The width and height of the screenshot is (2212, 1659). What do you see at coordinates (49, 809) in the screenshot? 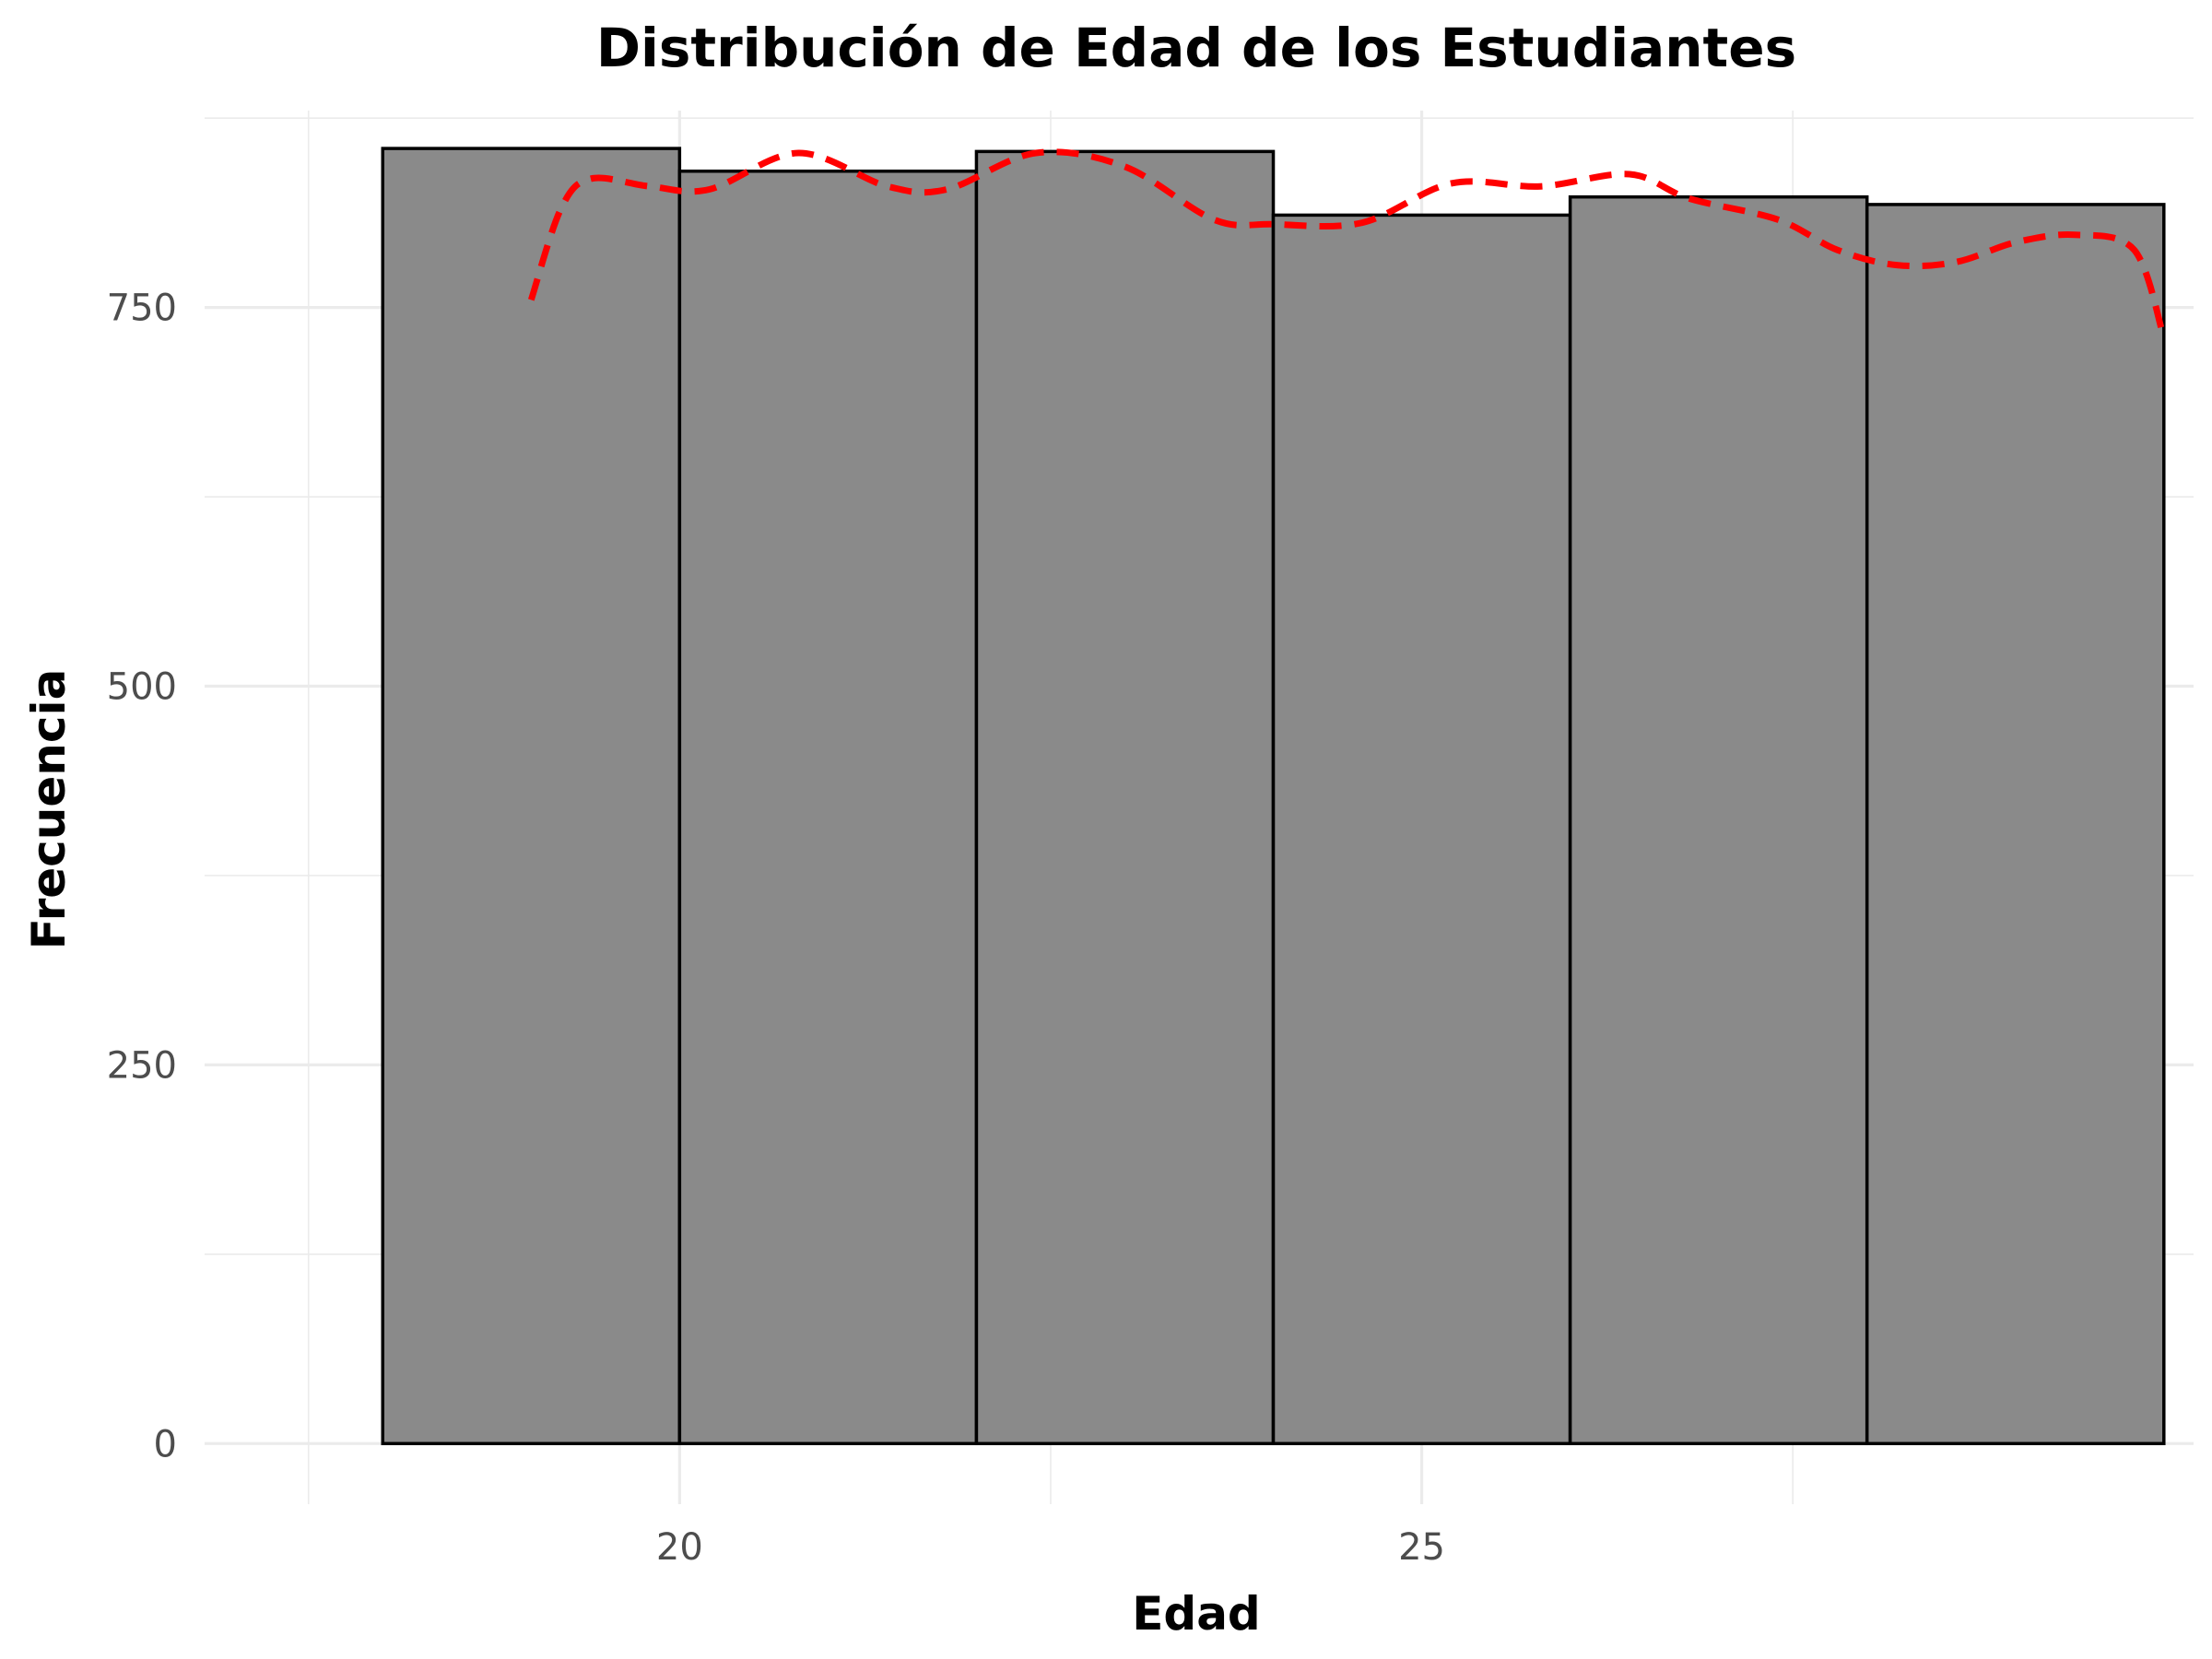
I see `y-axis-title: Frecuencia` at bounding box center [49, 809].